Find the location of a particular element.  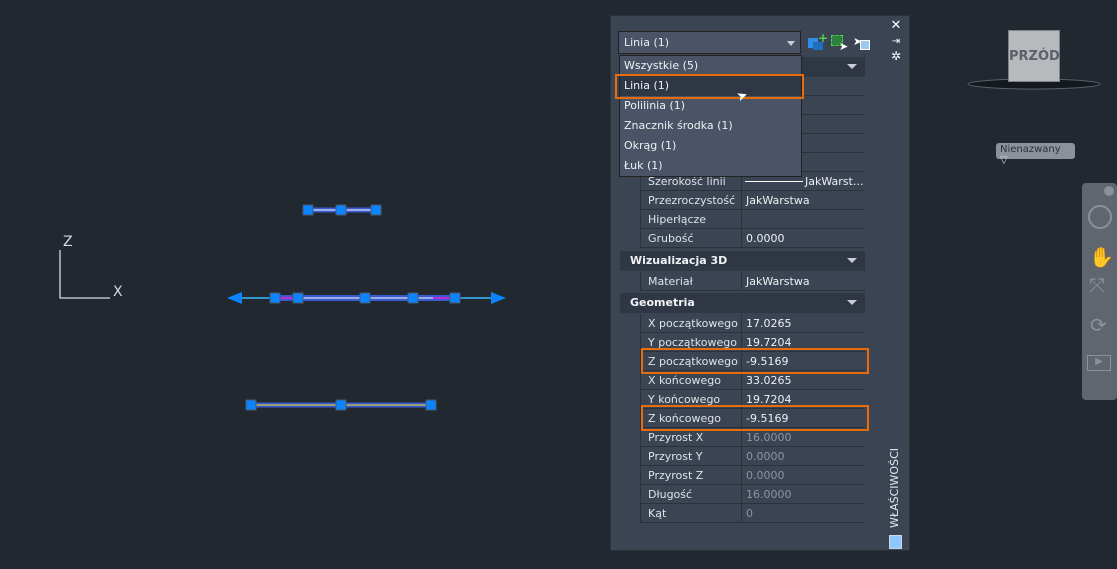

highlight-linia-option is located at coordinates (709, 86).